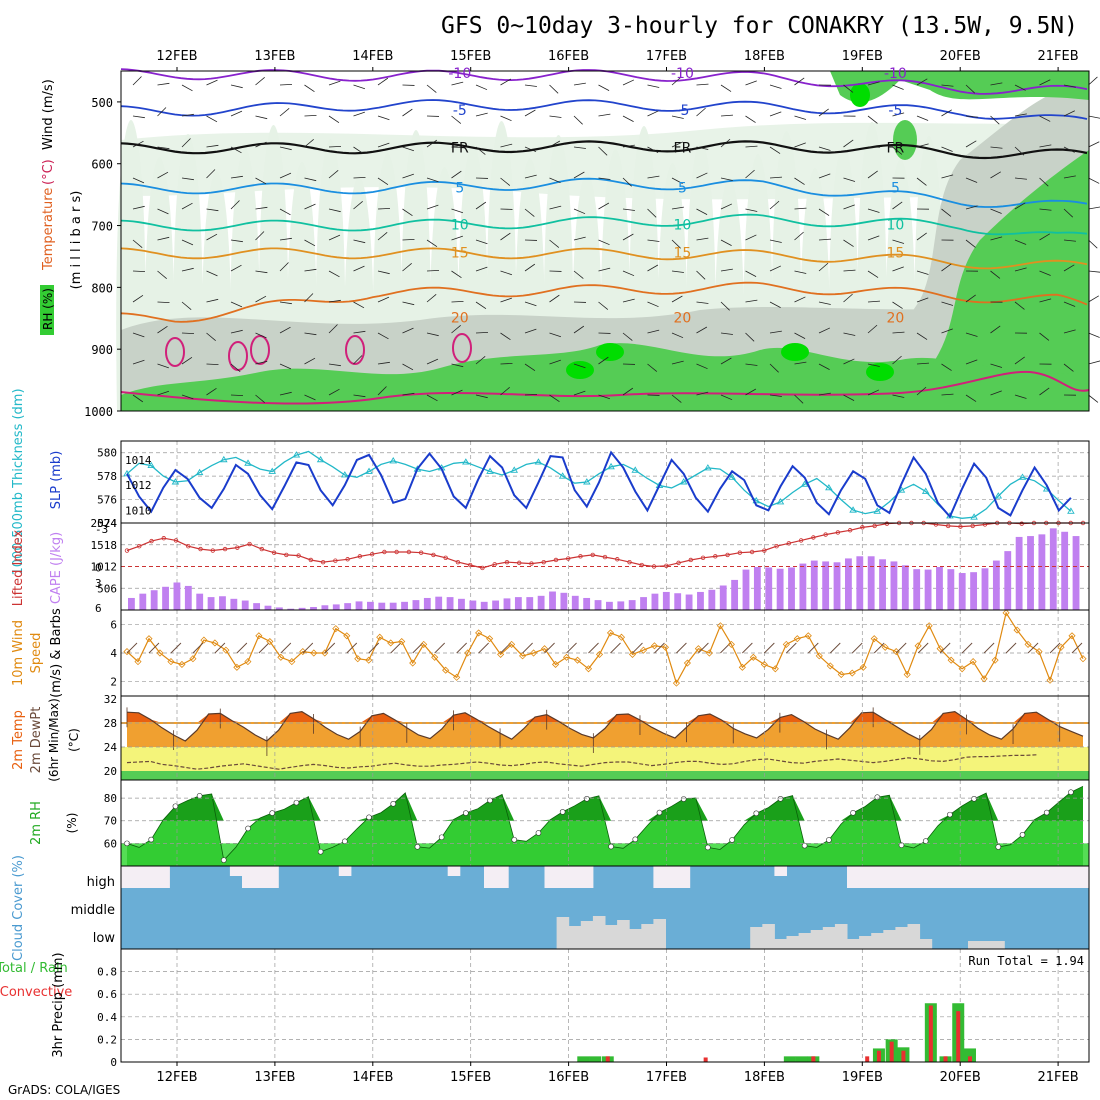 The width and height of the screenshot is (1100, 1100). Describe the element at coordinates (110, 771) in the screenshot. I see `temp-tick: 20` at that location.